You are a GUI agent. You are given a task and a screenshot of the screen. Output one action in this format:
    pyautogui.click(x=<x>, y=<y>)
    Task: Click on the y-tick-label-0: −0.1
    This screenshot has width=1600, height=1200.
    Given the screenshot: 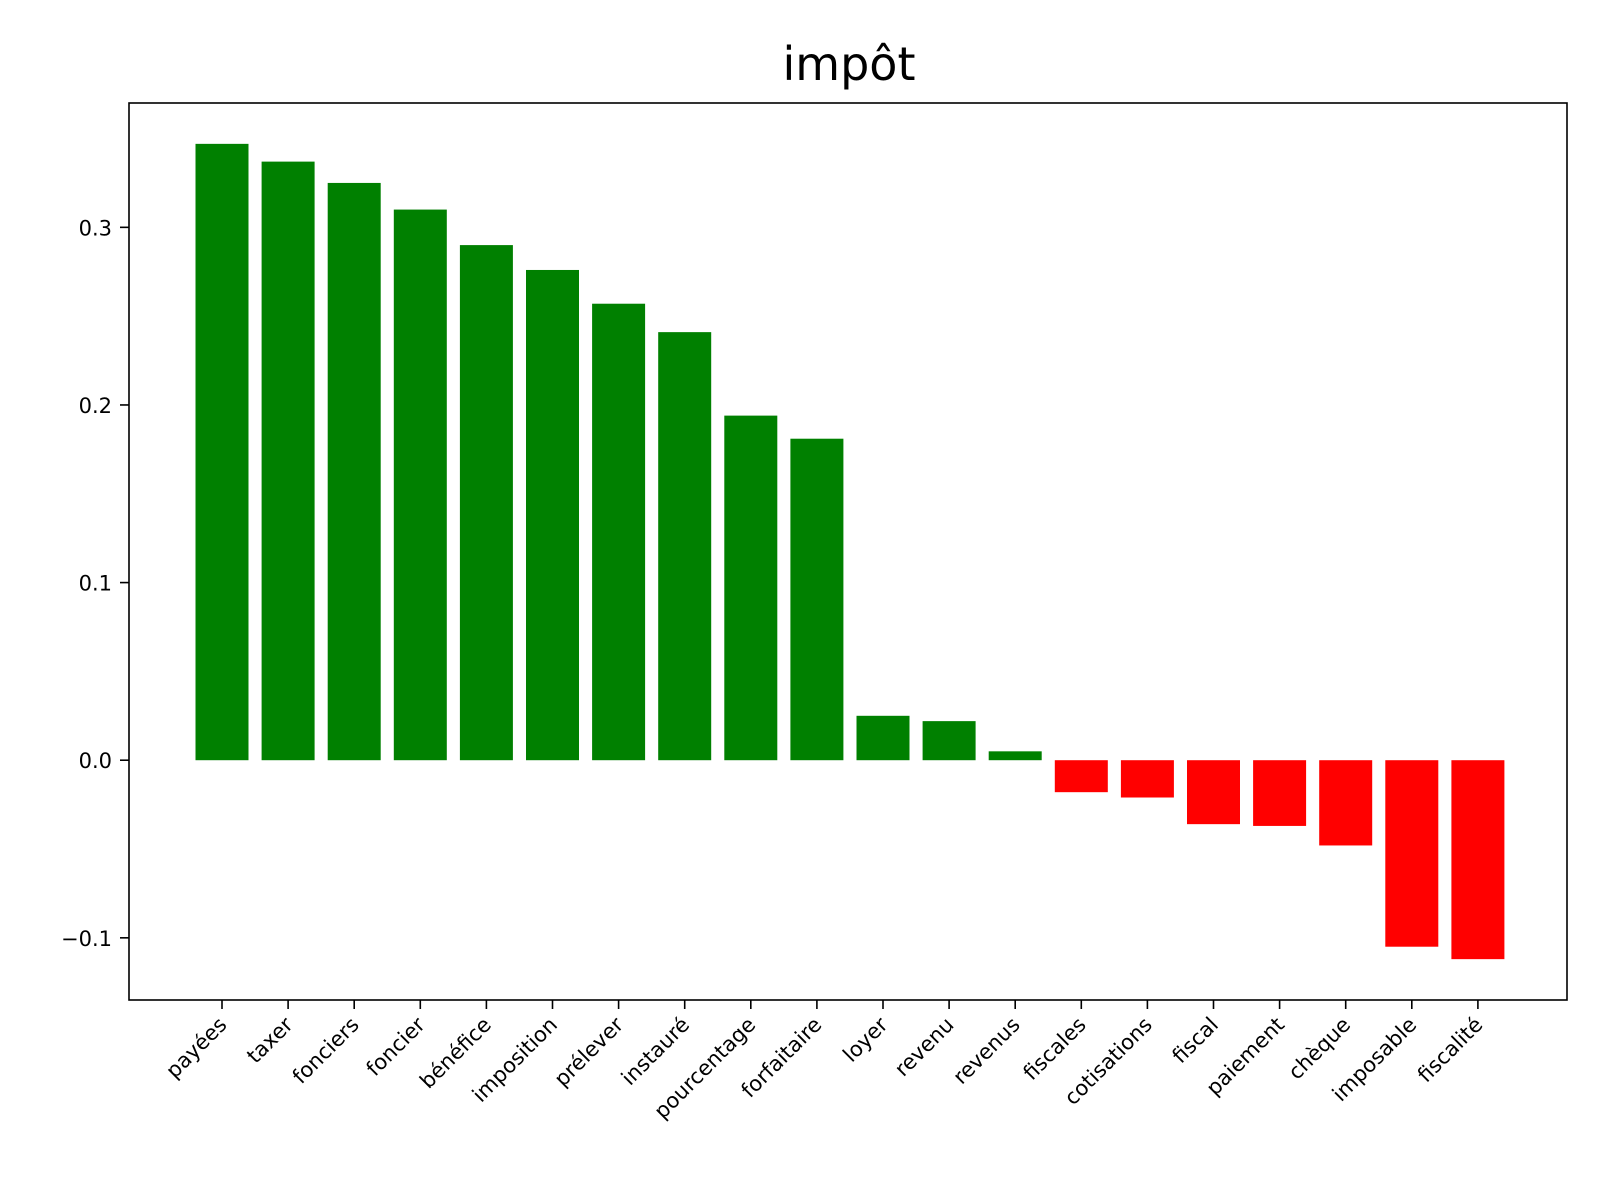 What is the action you would take?
    pyautogui.click(x=86, y=939)
    